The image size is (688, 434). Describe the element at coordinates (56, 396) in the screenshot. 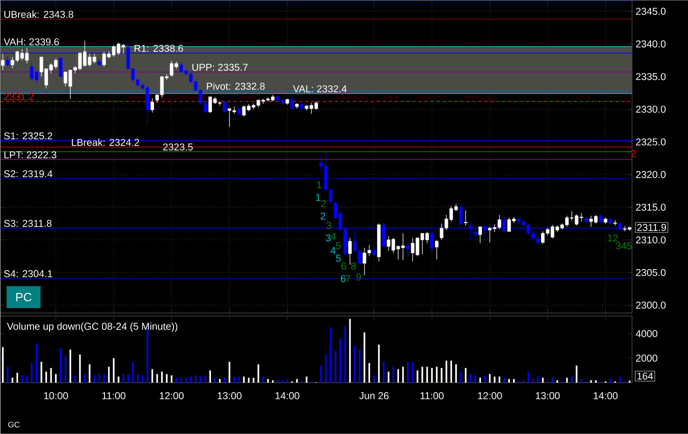

I see `x-tick-label: 10:00` at that location.